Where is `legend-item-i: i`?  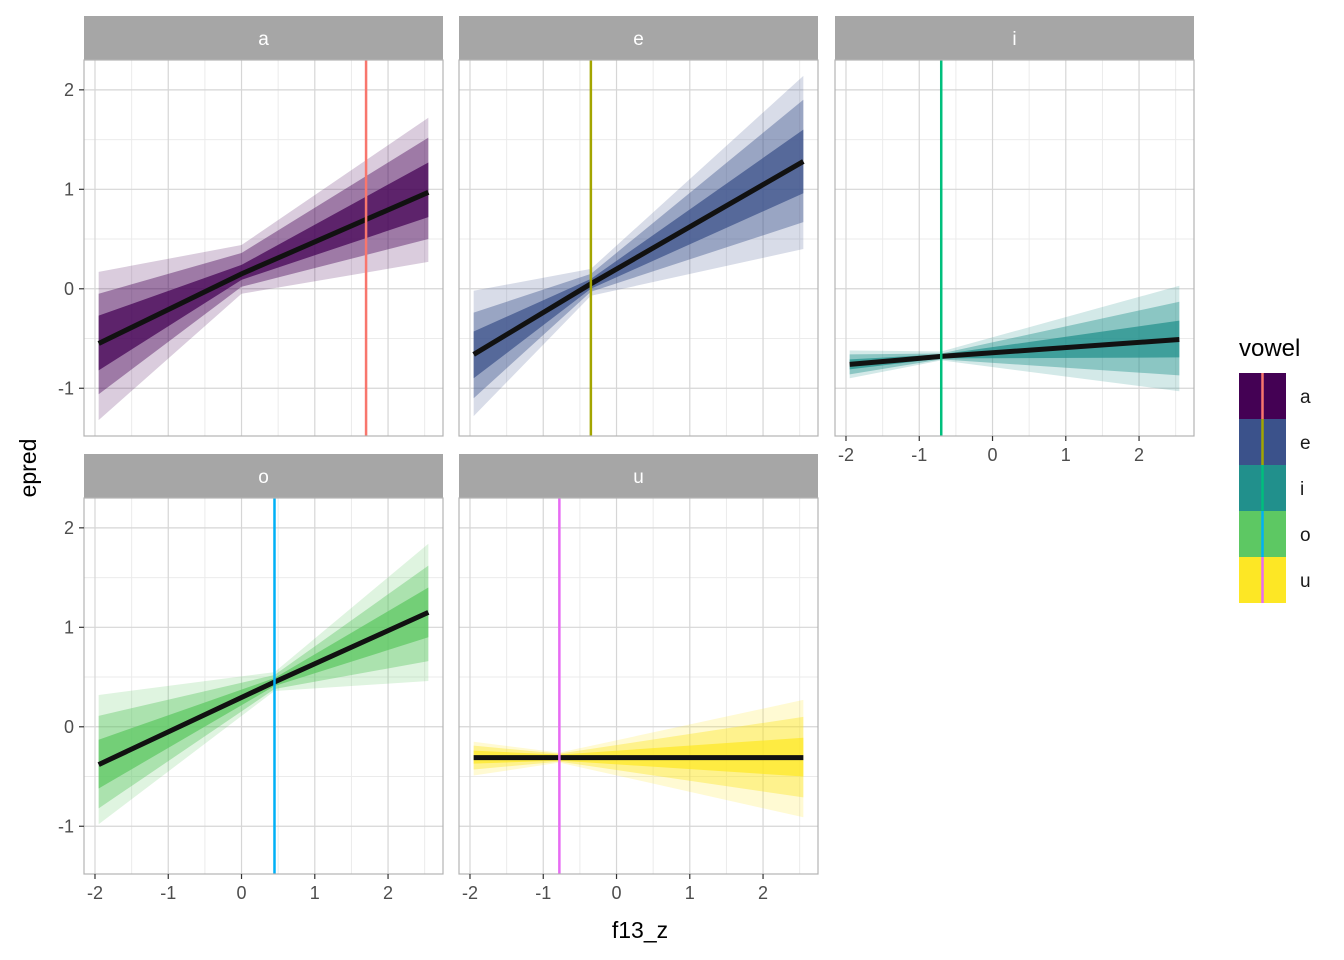 legend-item-i: i is located at coordinates (1271, 488).